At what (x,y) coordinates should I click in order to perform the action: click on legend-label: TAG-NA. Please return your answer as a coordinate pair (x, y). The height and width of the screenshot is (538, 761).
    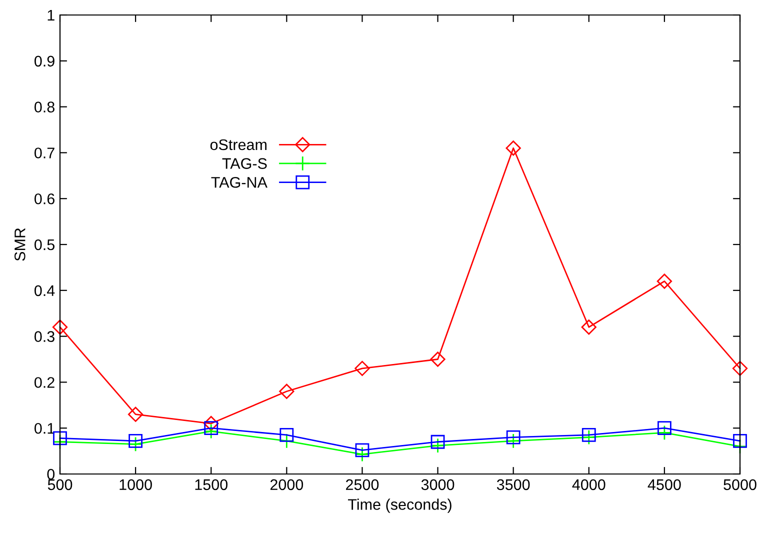
    Looking at the image, I should click on (239, 182).